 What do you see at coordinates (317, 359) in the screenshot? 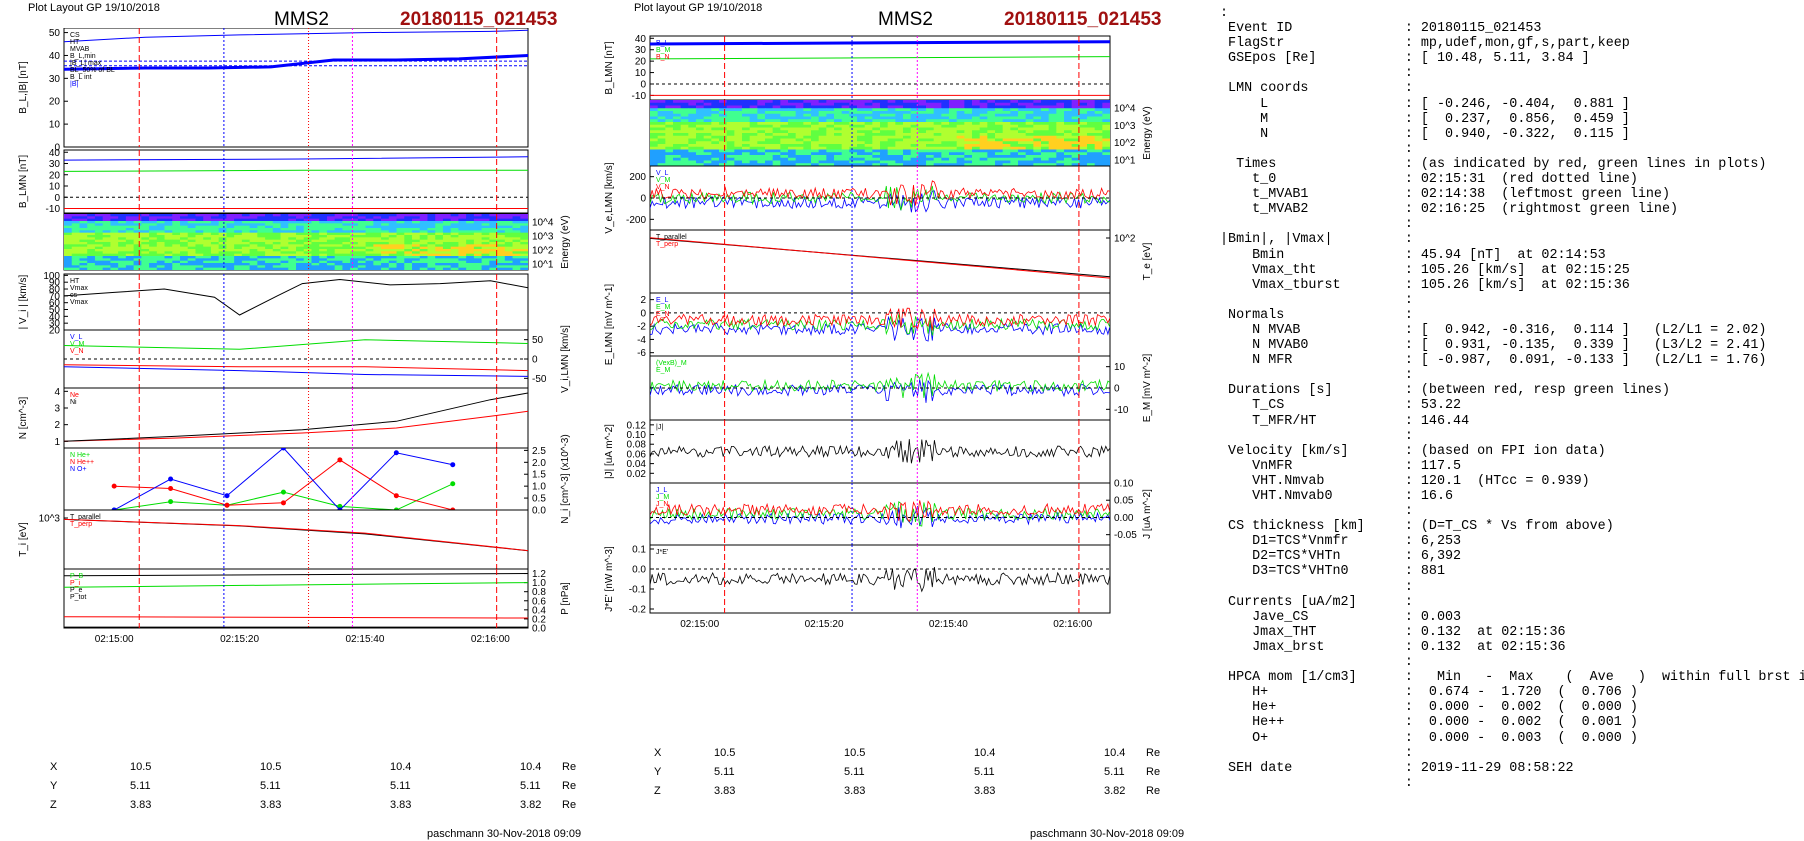
I see `chart-panel: 500-50 V_i,LMN [km/s]V_LV_MV_N` at bounding box center [317, 359].